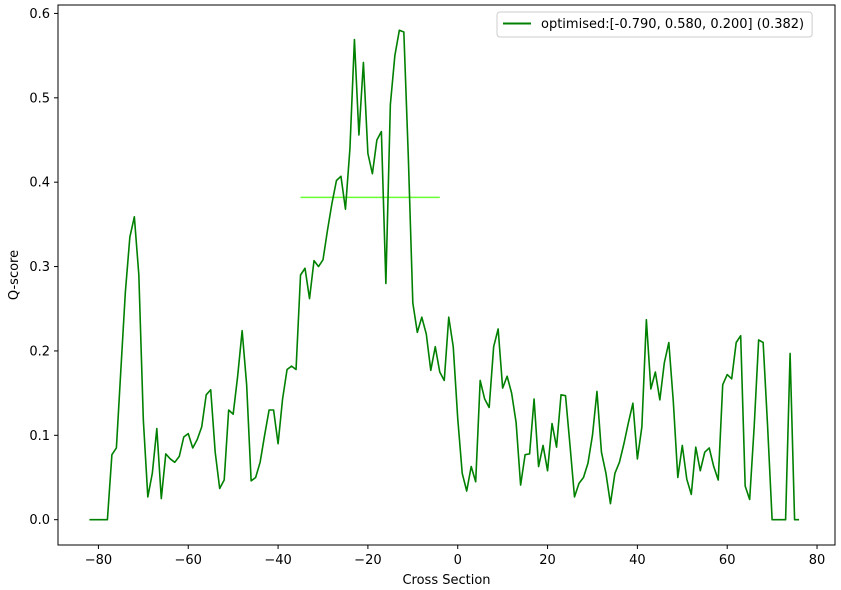 The image size is (841, 590). Describe the element at coordinates (446, 580) in the screenshot. I see `x-axis-label: Cross Section` at that location.